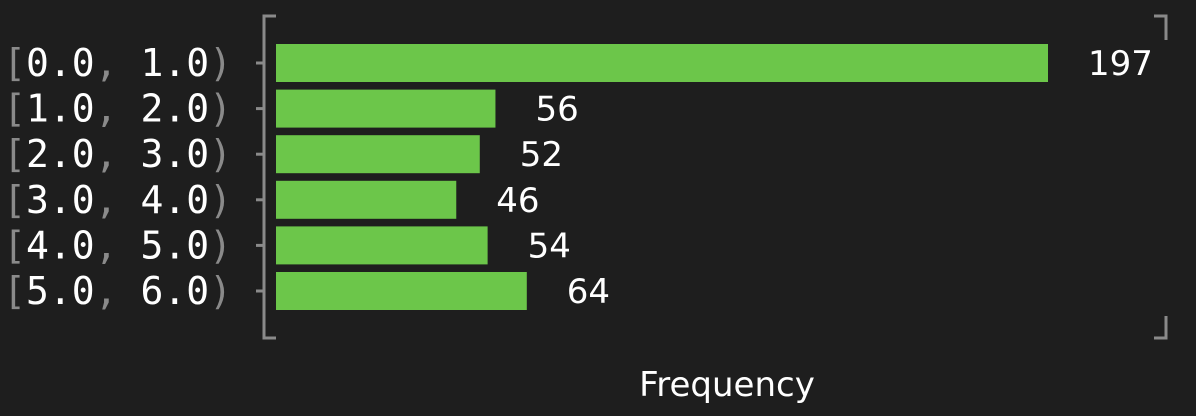 Image resolution: width=1196 pixels, height=416 pixels. I want to click on y-tick-label-lower-bound: 1.0, so click(60, 109).